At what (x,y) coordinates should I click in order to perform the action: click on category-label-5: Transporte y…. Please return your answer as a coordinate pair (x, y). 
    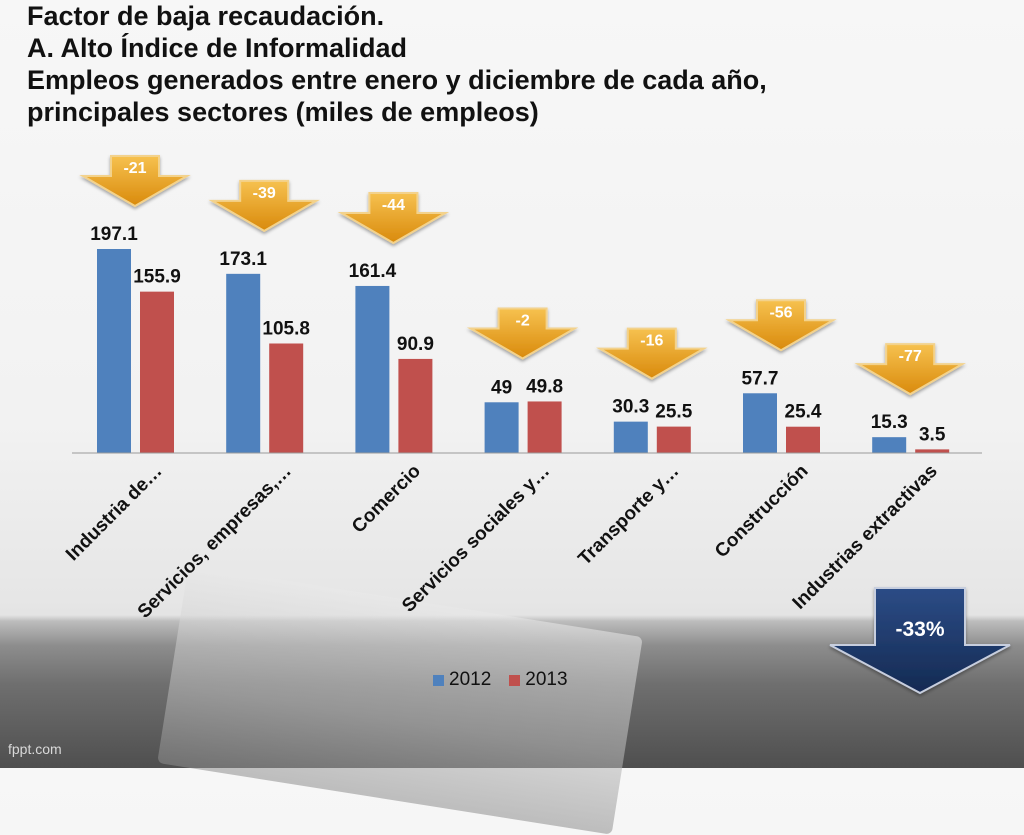
    Looking at the image, I should click on (628, 515).